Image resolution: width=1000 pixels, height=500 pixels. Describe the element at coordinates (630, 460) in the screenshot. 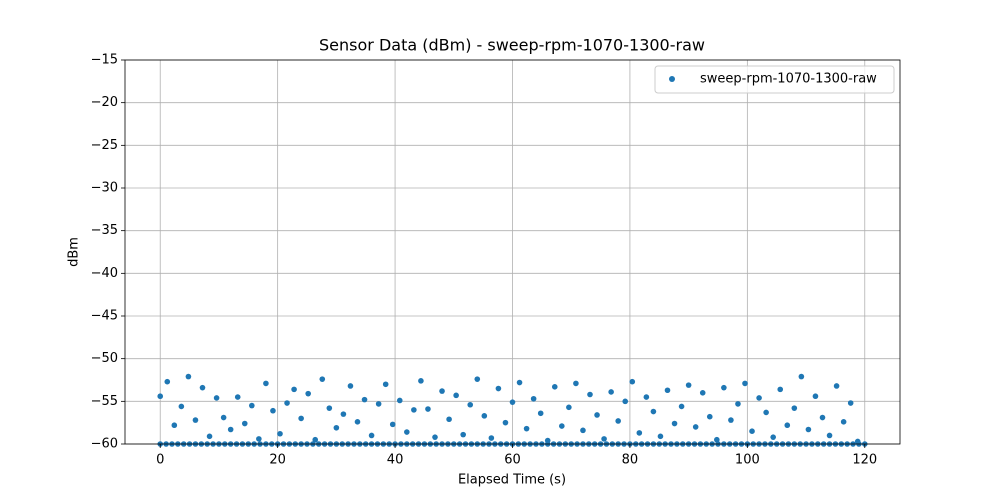

I see `x-tick-label: 80` at that location.